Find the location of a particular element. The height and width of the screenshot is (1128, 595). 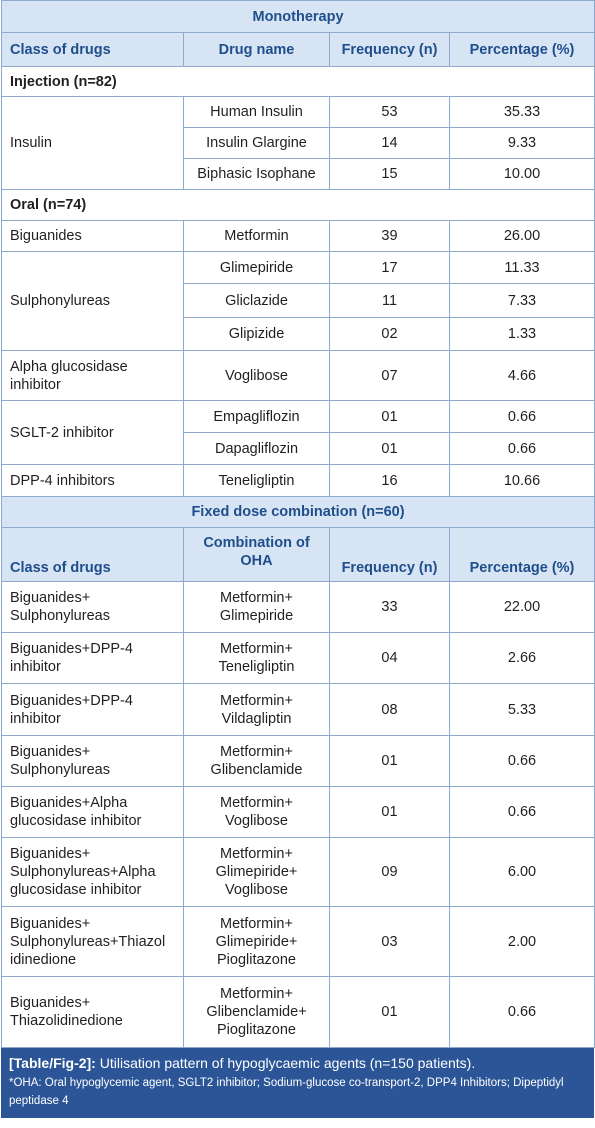

class-cell: Alpha glucosidase inhibitor is located at coordinates (92, 375).